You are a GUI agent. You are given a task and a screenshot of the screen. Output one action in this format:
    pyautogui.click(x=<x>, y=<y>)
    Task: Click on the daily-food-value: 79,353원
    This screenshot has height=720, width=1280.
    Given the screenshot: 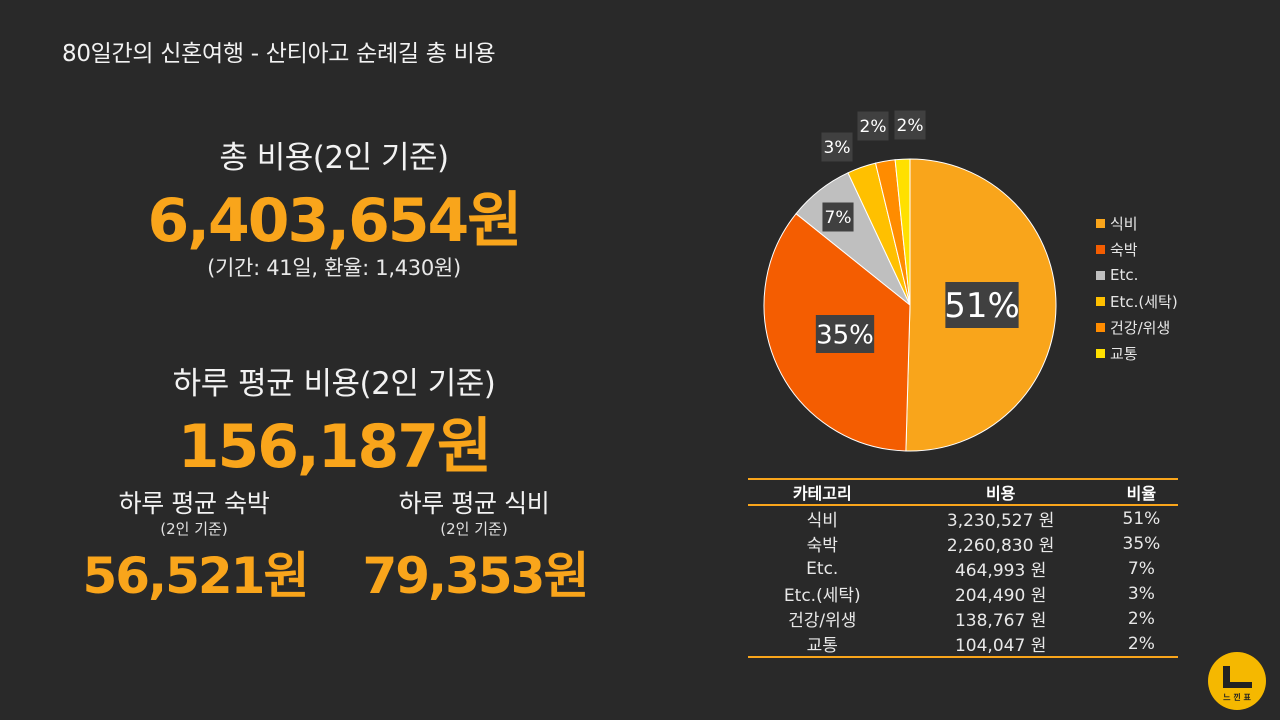 What is the action you would take?
    pyautogui.click(x=476, y=576)
    